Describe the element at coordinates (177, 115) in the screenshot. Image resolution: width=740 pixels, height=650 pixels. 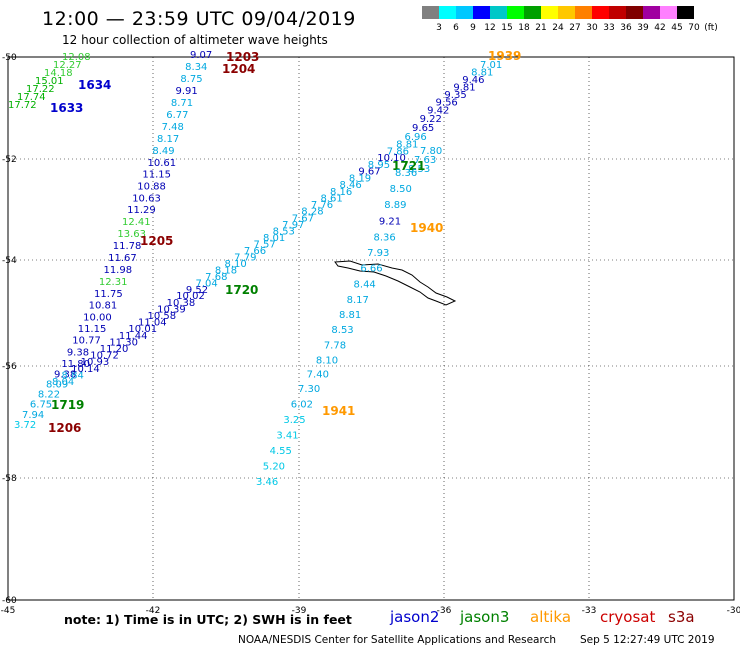
I see `wave-height-value: 6.77` at that location.